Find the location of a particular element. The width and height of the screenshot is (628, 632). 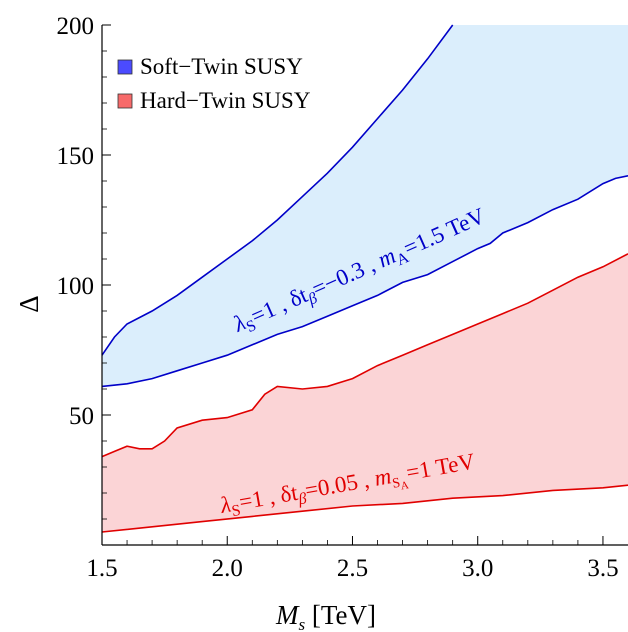

legend: Soft−Twin SUSY Hard−Twin SUSY is located at coordinates (214, 83).